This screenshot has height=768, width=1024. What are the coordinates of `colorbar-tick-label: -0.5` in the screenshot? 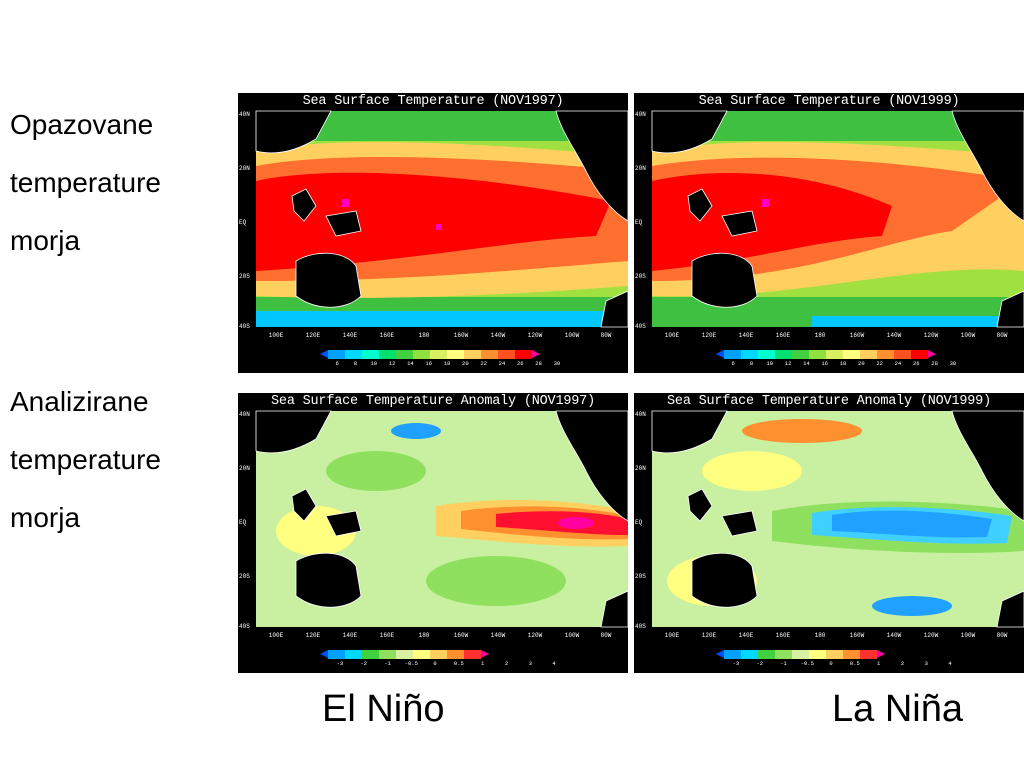 It's located at (411, 663).